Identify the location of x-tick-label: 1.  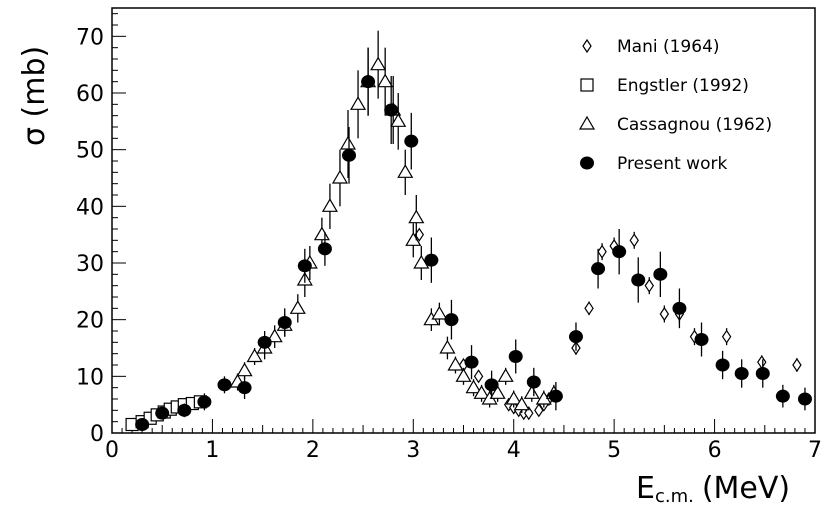
(212, 450).